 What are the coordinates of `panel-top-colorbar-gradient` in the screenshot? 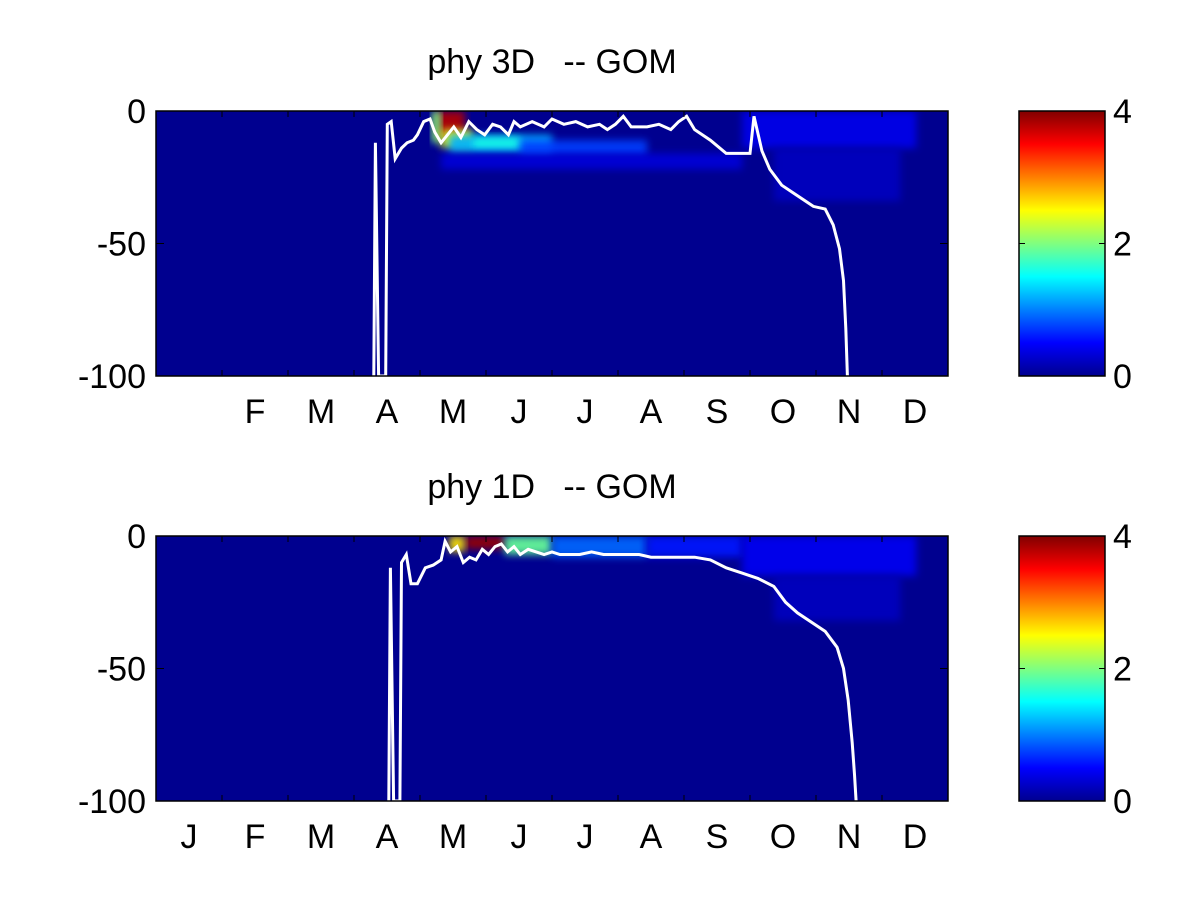 It's located at (1062, 243).